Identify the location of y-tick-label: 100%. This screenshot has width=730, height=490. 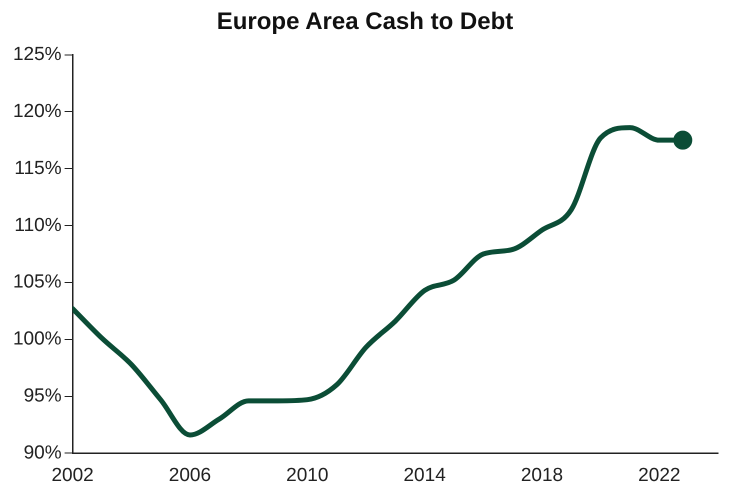
(37, 339).